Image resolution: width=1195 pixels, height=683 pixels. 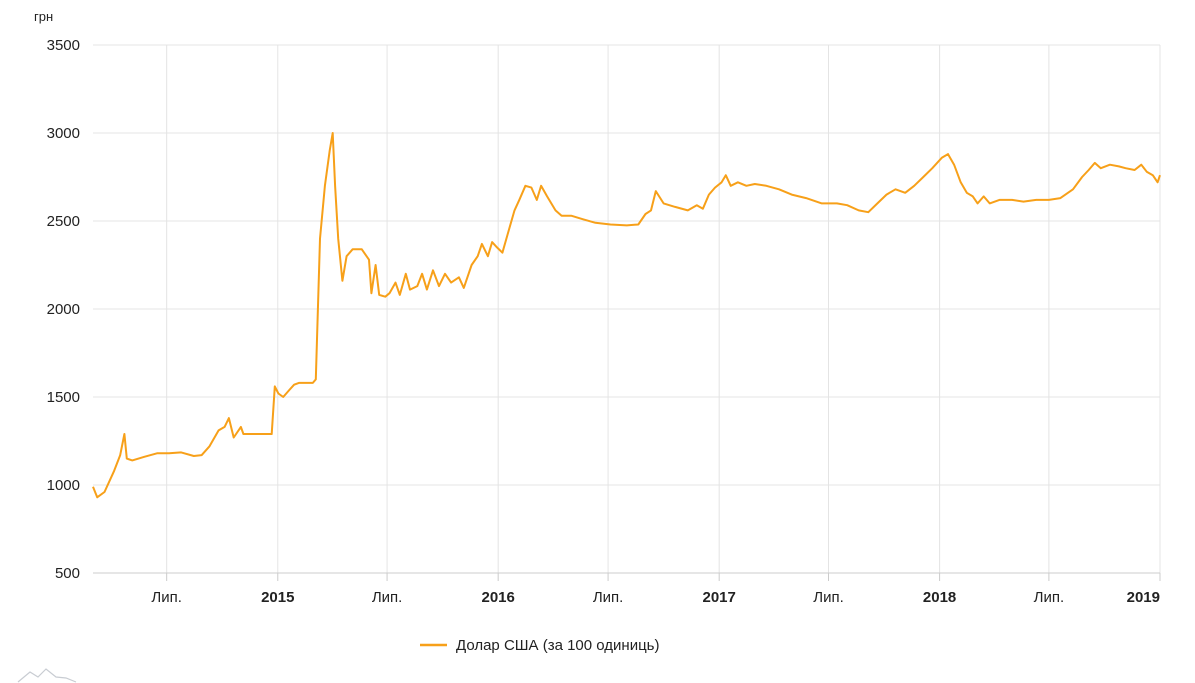 I want to click on navigator-thumbnail-icon, so click(x=47, y=675).